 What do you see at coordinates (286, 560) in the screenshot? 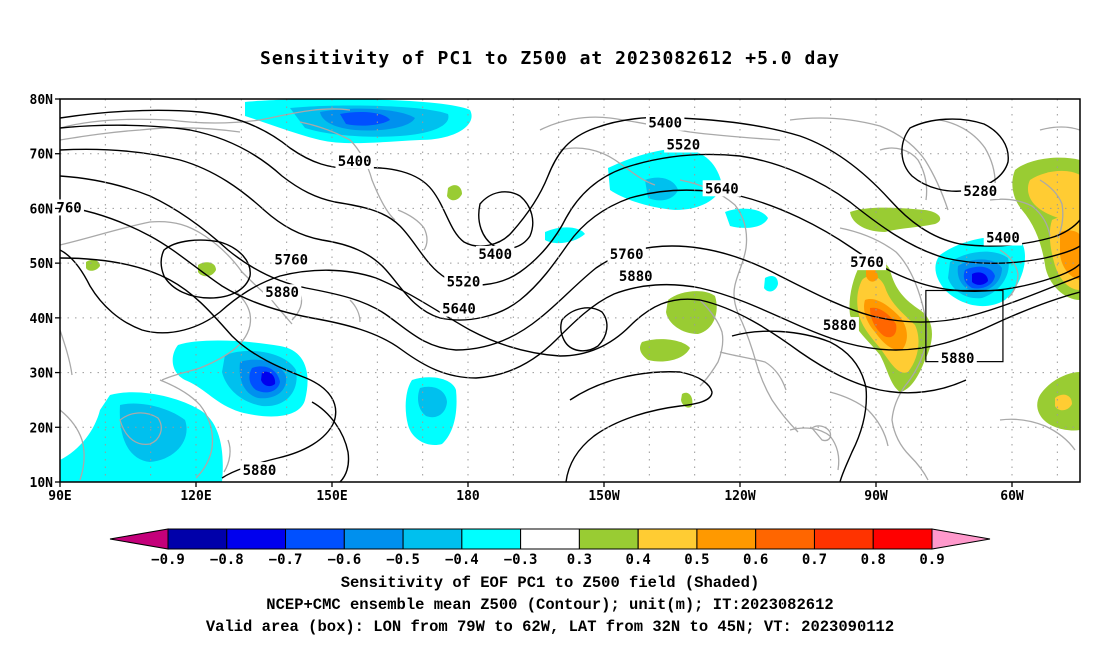
I see `colorbar-label: −0.7` at bounding box center [286, 560].